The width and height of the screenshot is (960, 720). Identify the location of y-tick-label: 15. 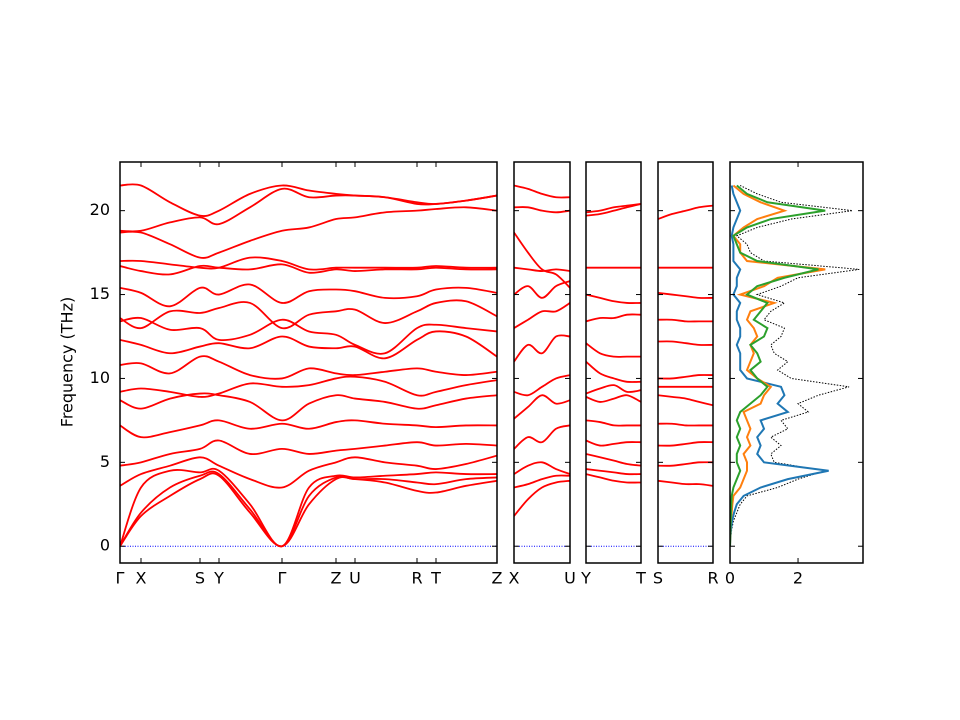
(100, 293).